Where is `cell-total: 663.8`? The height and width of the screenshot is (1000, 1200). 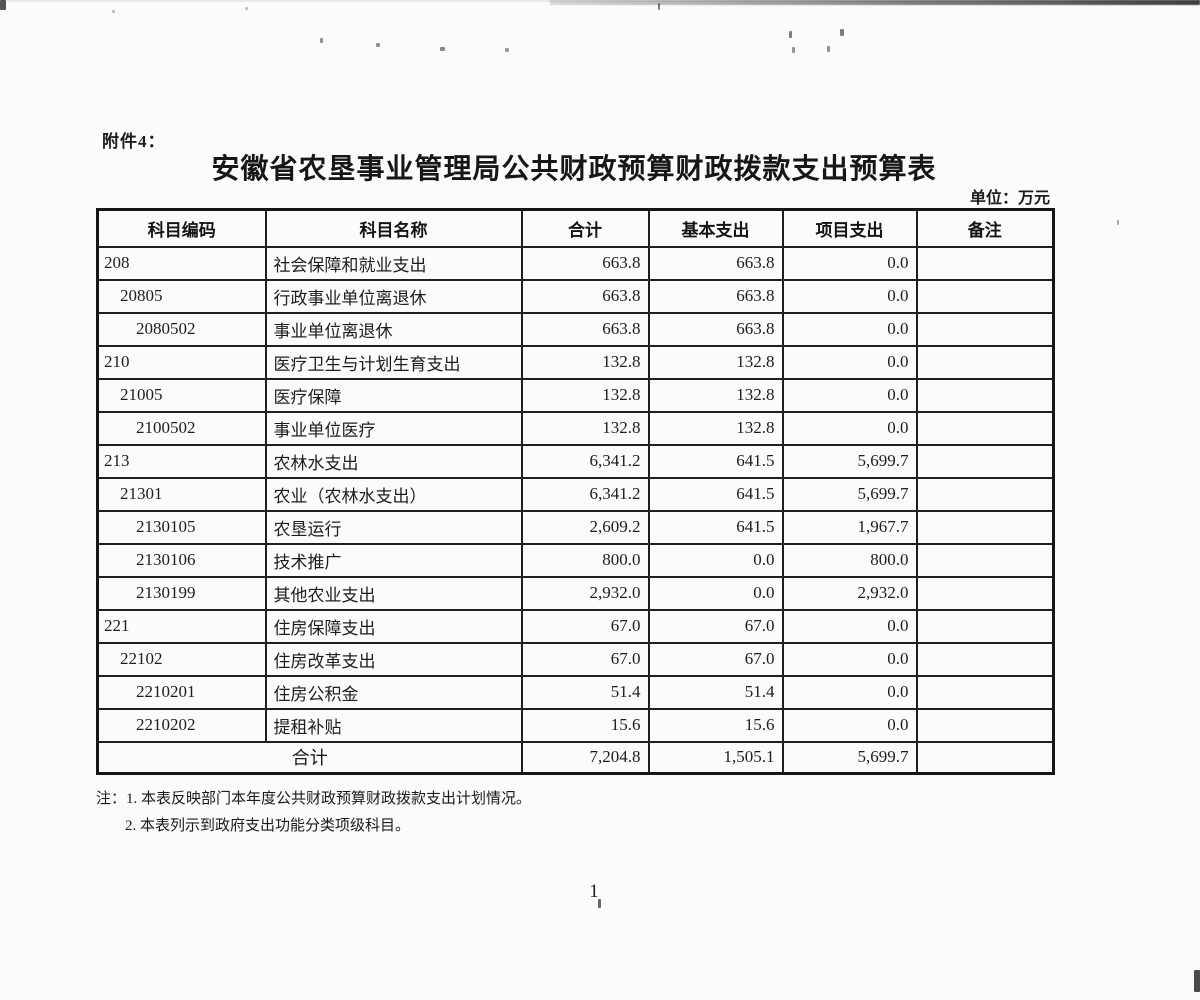 cell-total: 663.8 is located at coordinates (585, 296).